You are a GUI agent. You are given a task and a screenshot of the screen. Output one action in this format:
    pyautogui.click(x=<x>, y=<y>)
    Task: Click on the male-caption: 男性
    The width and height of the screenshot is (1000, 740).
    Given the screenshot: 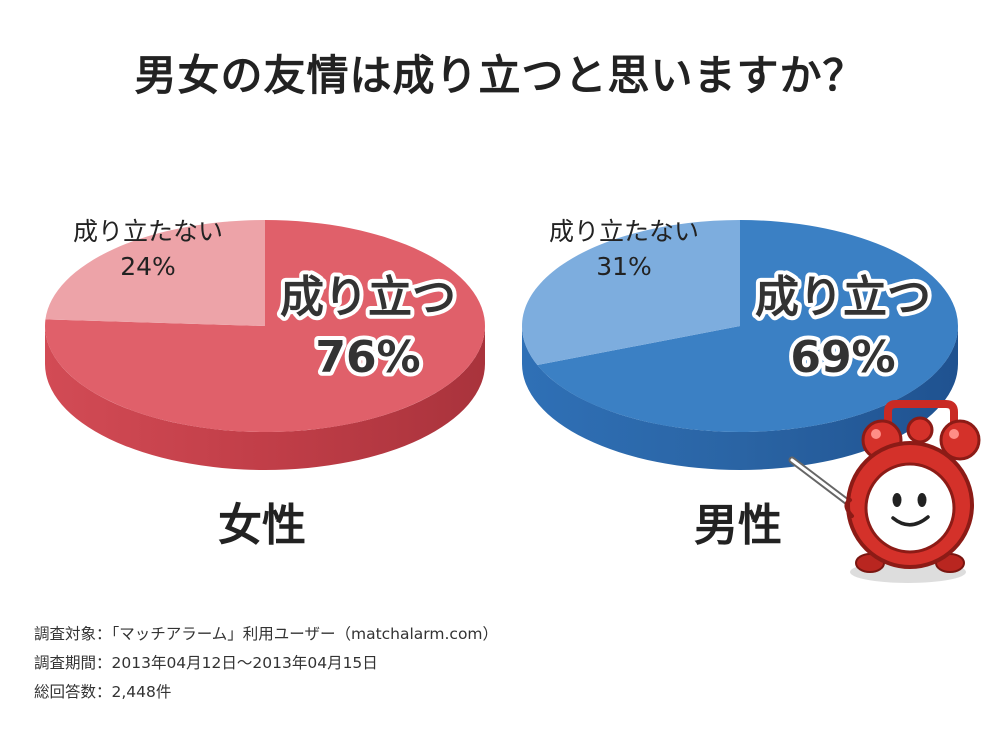 What is the action you would take?
    pyautogui.click(x=738, y=525)
    